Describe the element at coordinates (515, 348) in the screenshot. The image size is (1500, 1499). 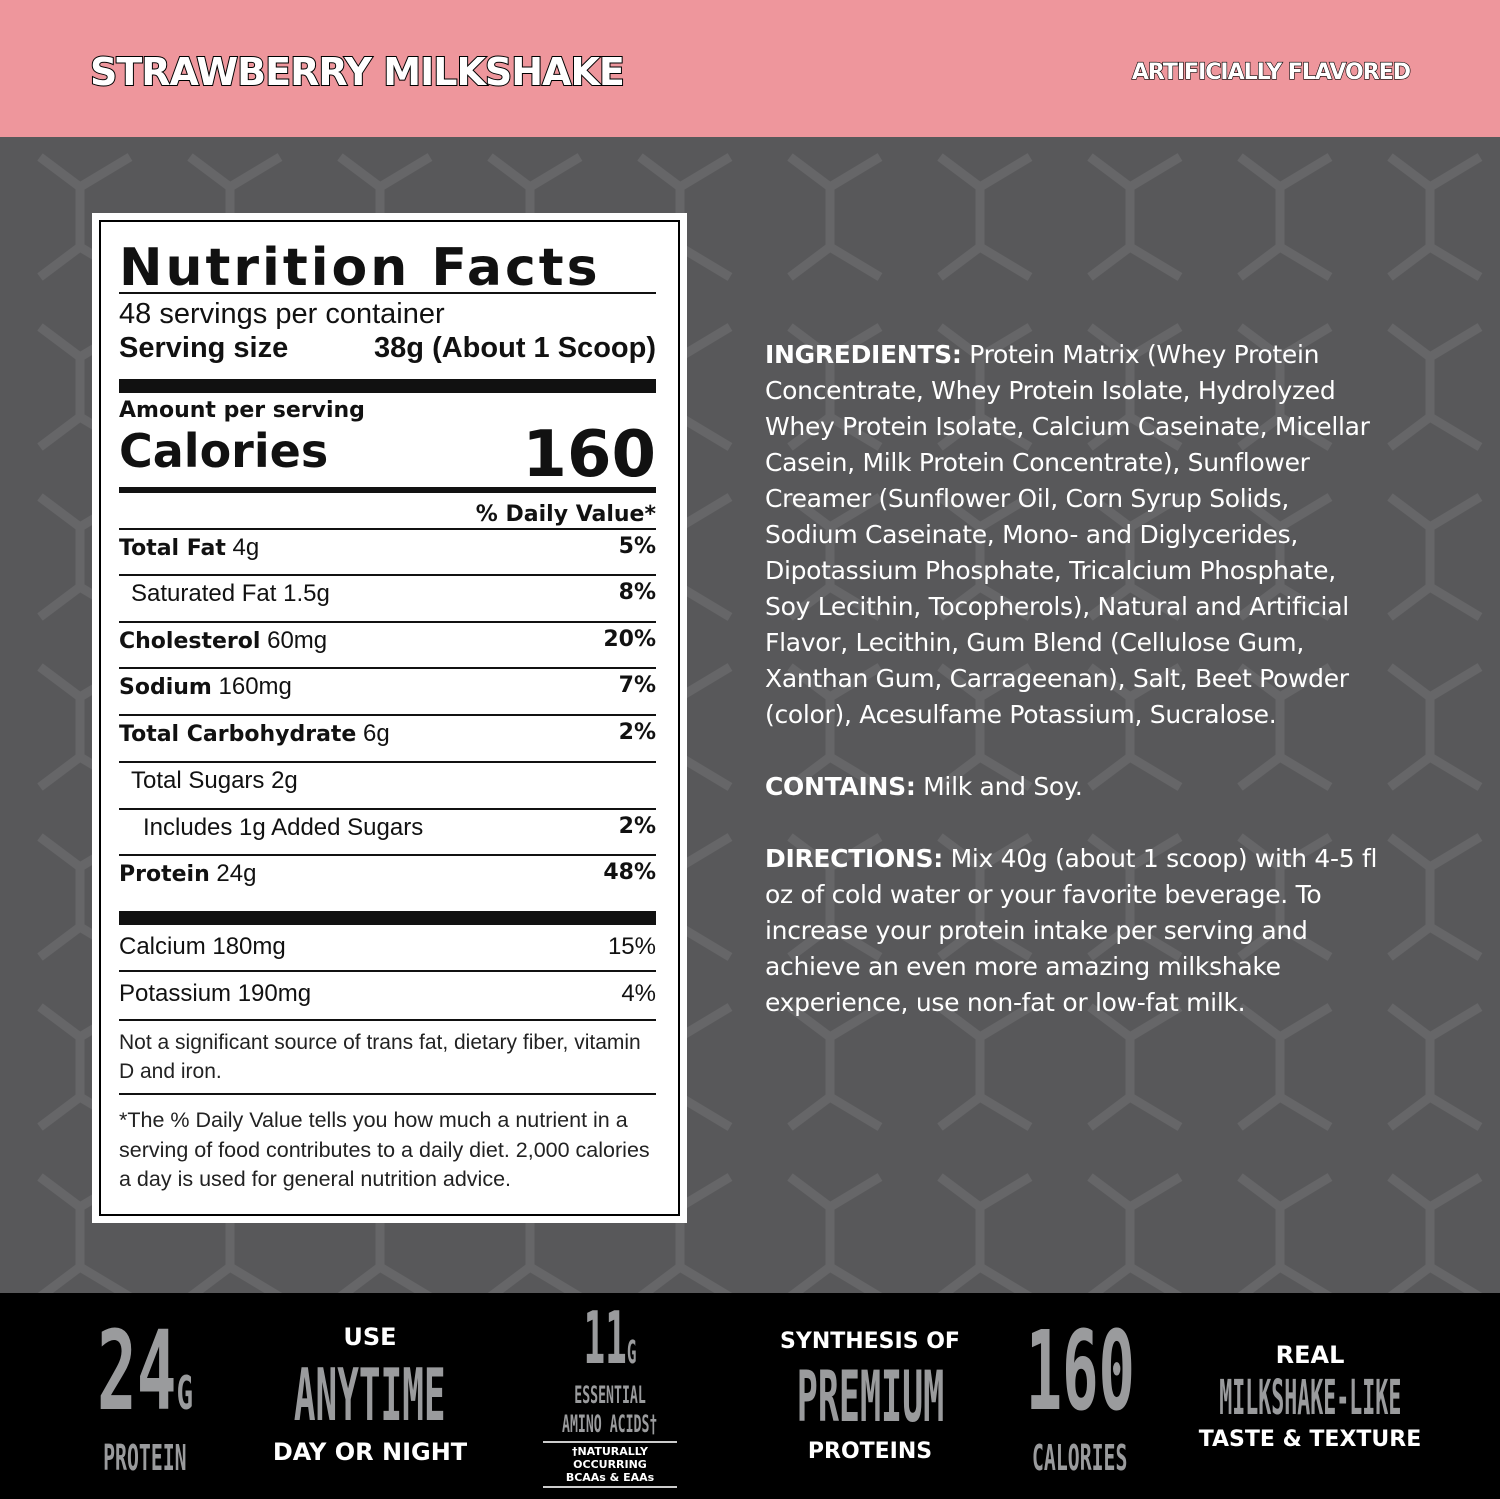
I see `serving-size-value: 38g (About 1 Scoop)` at that location.